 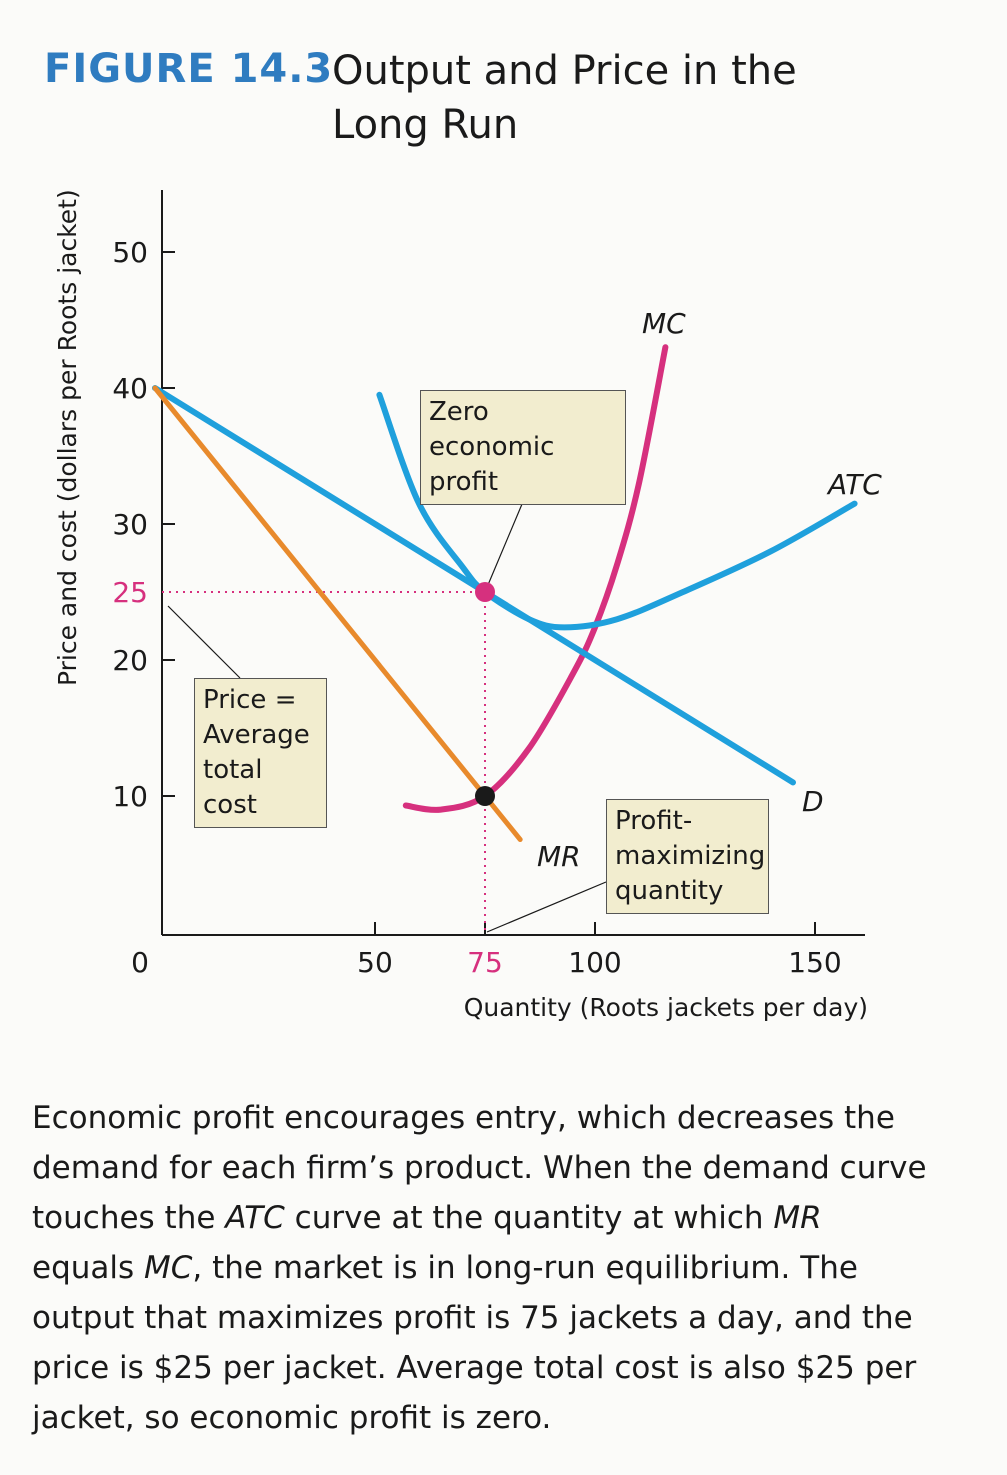 What do you see at coordinates (687, 856) in the screenshot?
I see `annotation-profit-max: Profit-maximizing quantity` at bounding box center [687, 856].